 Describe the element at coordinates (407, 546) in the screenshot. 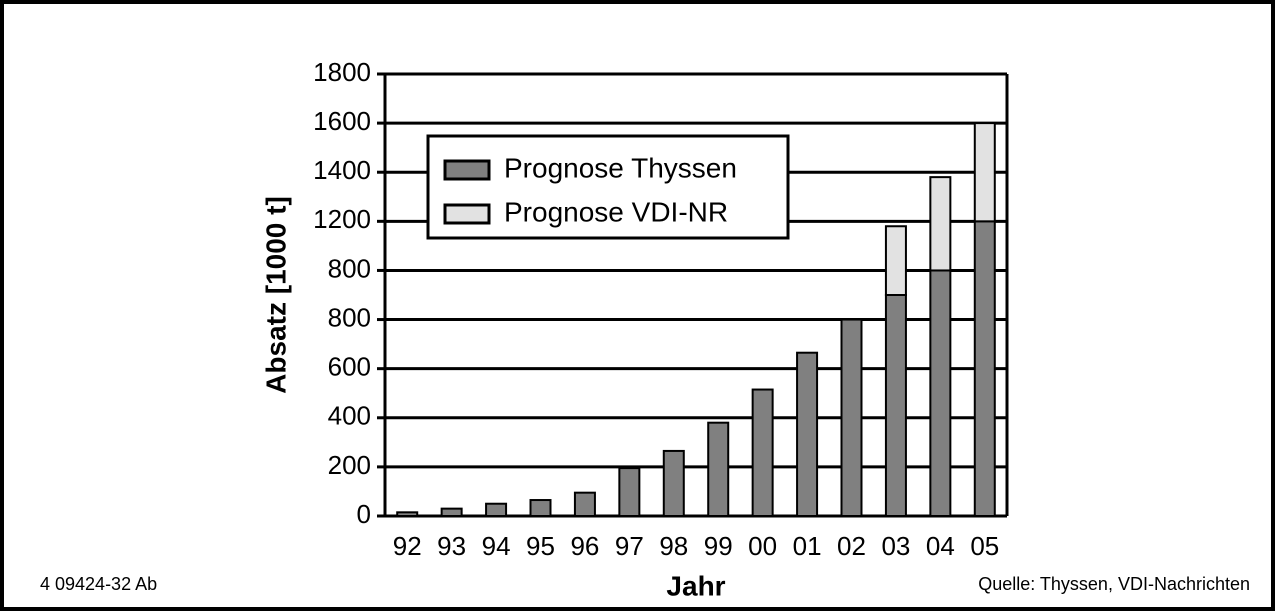

I see `x-tick-label: 92` at that location.